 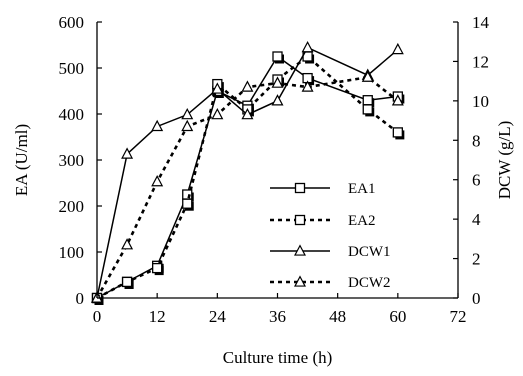 I want to click on x-axis-title: Culture time (h), so click(x=278, y=357).